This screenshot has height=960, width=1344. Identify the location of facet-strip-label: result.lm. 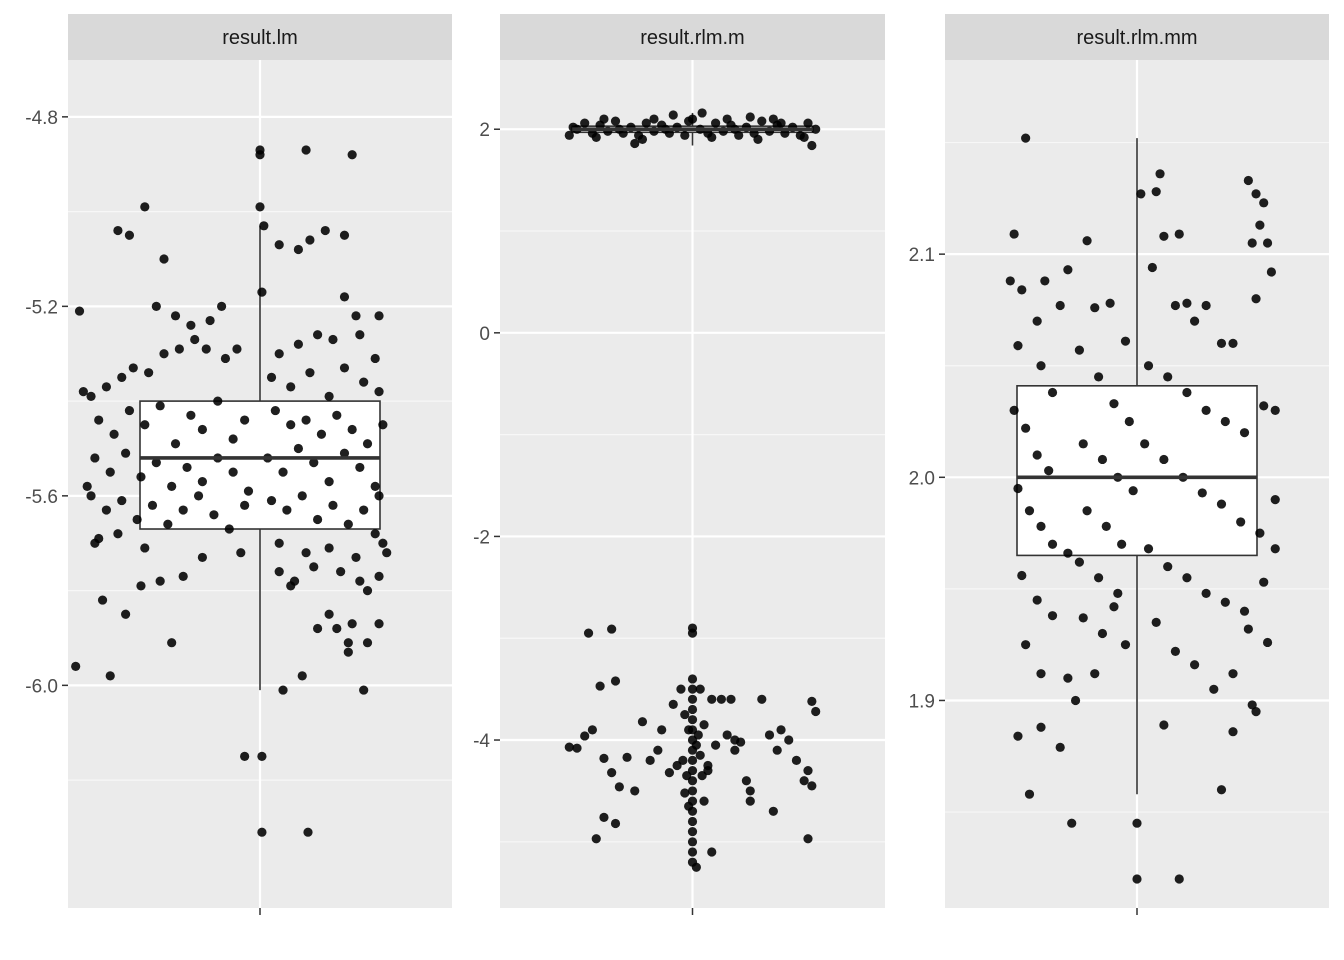
(260, 38).